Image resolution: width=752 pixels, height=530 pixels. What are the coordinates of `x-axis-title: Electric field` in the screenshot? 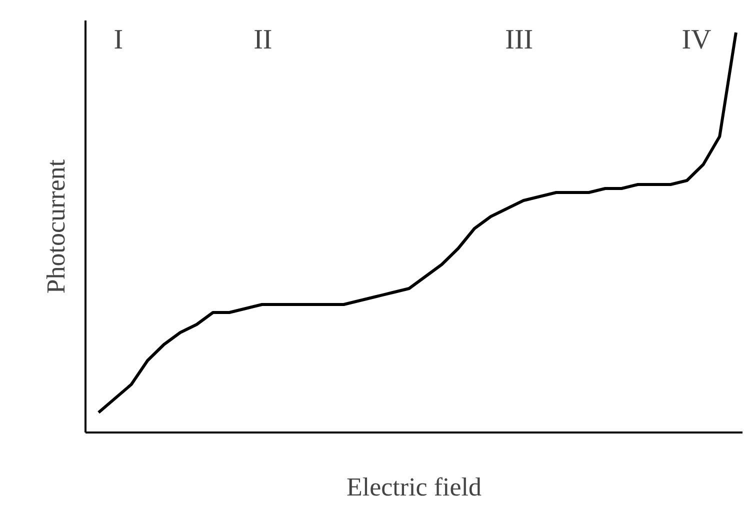 It's located at (414, 487).